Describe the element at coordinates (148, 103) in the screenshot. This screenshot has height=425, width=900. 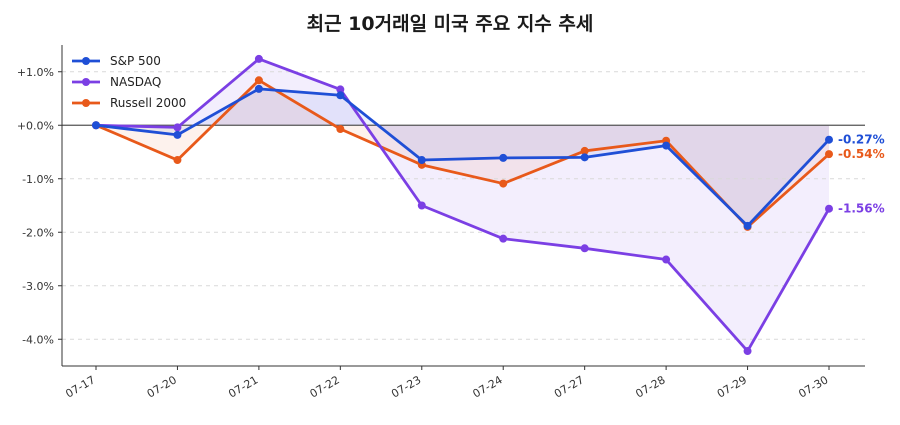
I see `legend-label: Russell 2000` at that location.